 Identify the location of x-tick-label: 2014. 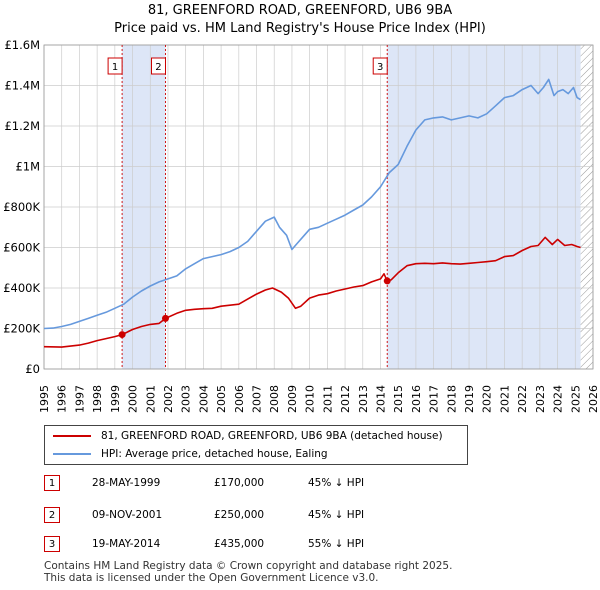
(380, 399).